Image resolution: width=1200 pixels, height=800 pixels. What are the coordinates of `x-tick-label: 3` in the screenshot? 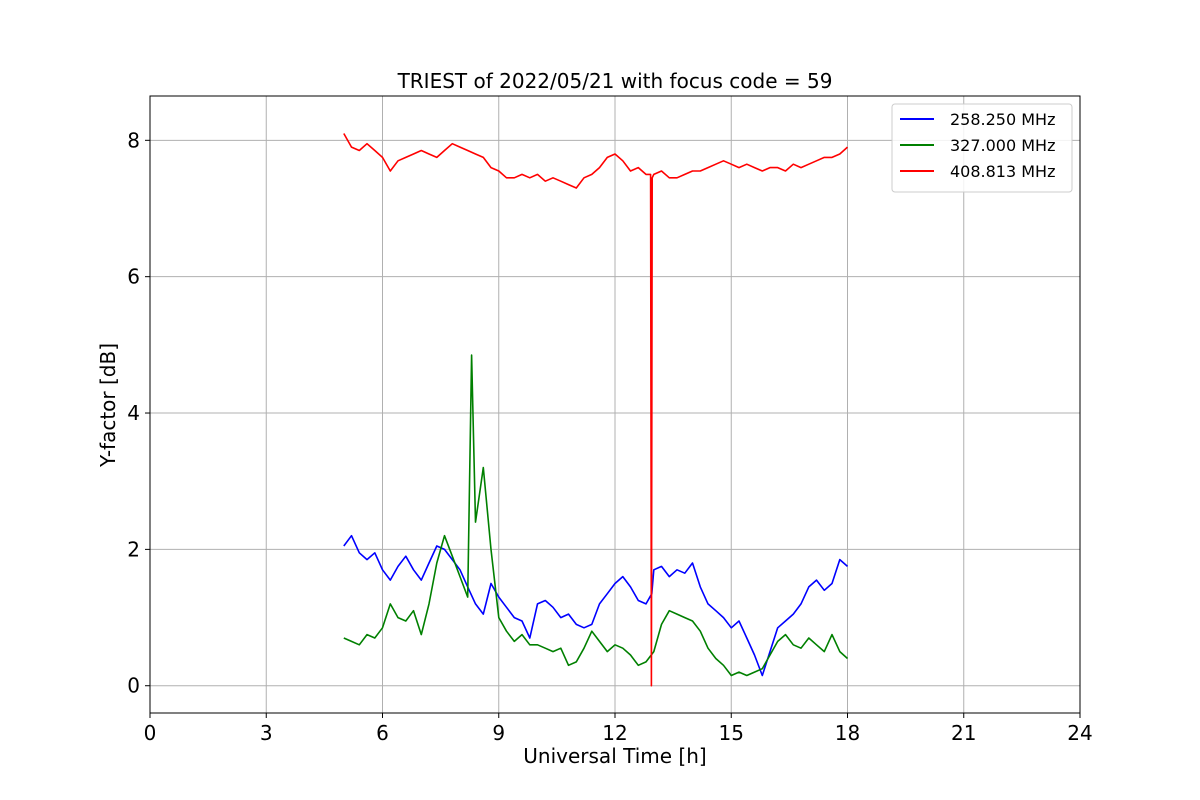 It's located at (266, 733).